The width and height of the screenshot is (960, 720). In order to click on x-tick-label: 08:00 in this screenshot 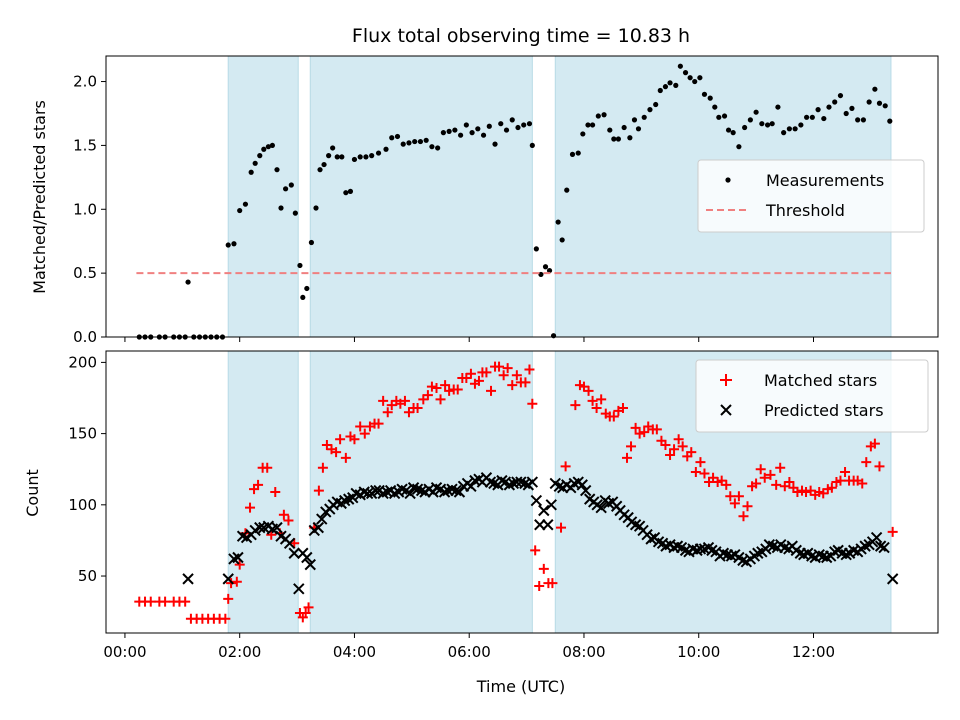, I will do `click(583, 652)`.